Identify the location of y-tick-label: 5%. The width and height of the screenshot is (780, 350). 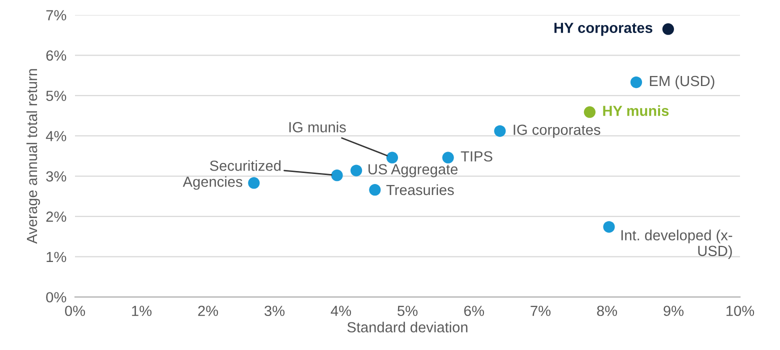
(56, 95).